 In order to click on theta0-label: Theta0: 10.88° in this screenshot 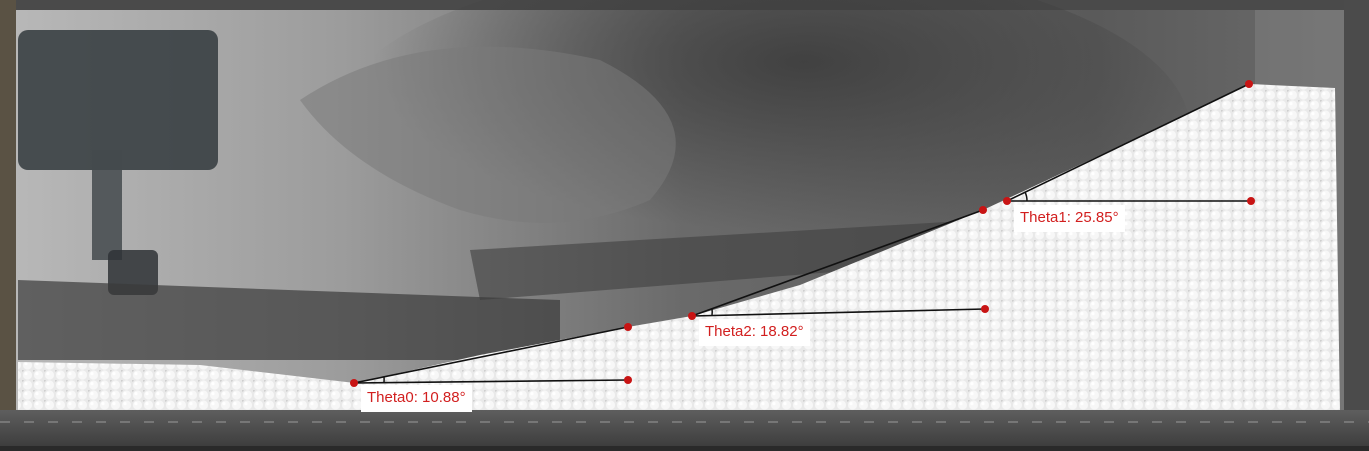, I will do `click(416, 398)`.